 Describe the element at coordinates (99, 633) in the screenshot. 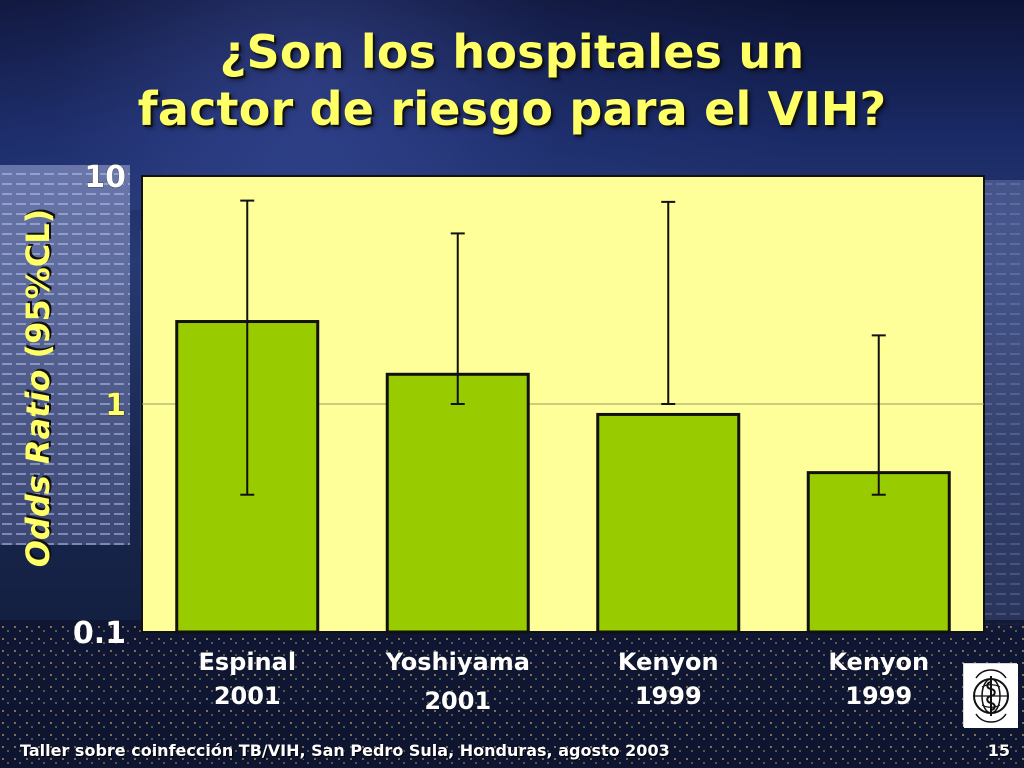

I see `y-tick-label: 0.1` at that location.